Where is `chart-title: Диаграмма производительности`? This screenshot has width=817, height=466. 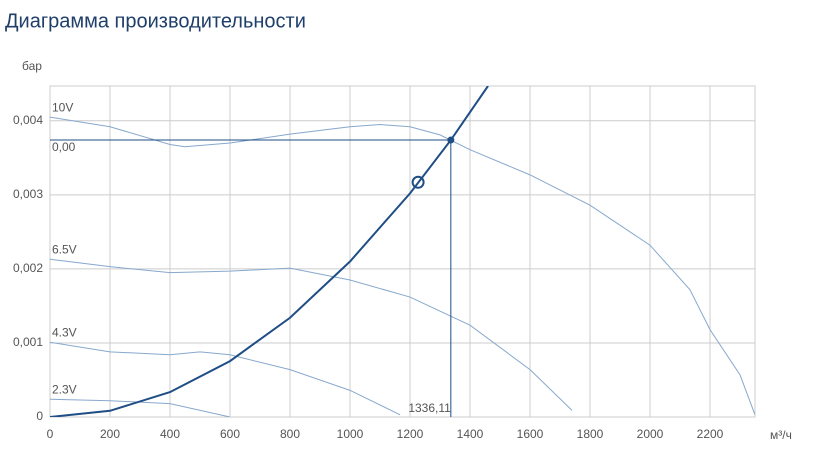 chart-title: Диаграмма производительности is located at coordinates (155, 21).